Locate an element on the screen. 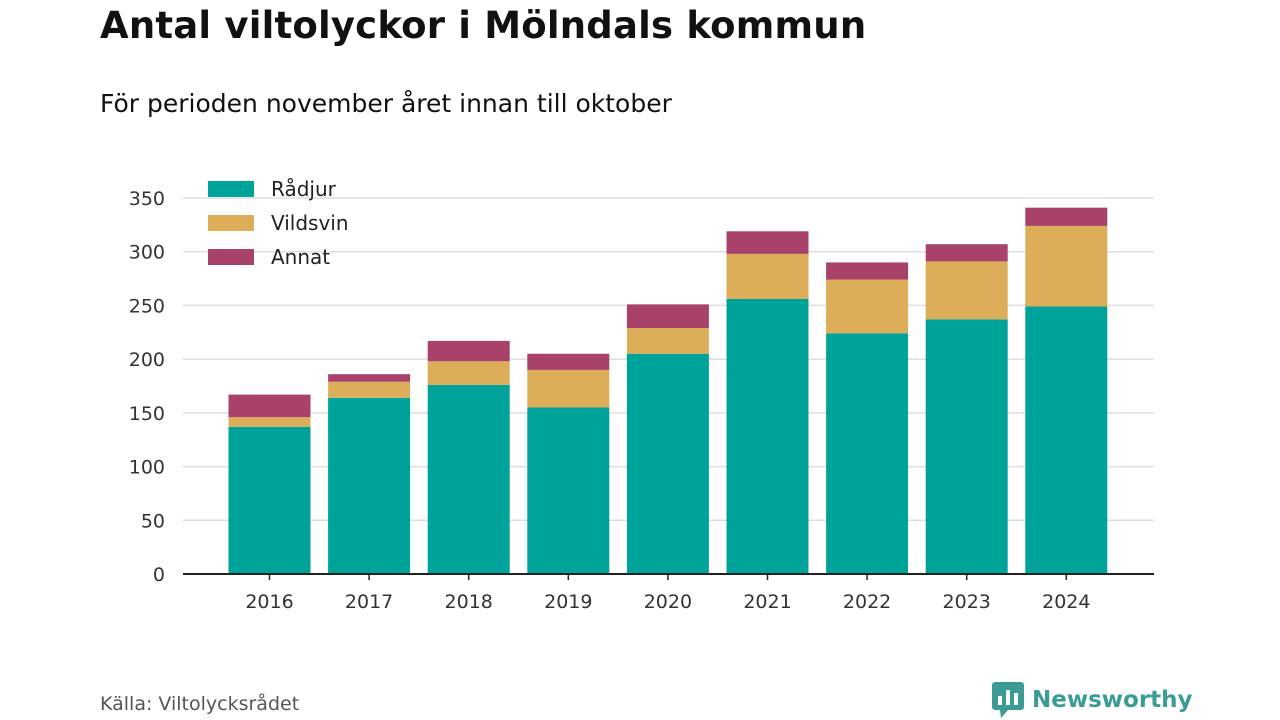  x-tick-label: 2024 is located at coordinates (1066, 602).